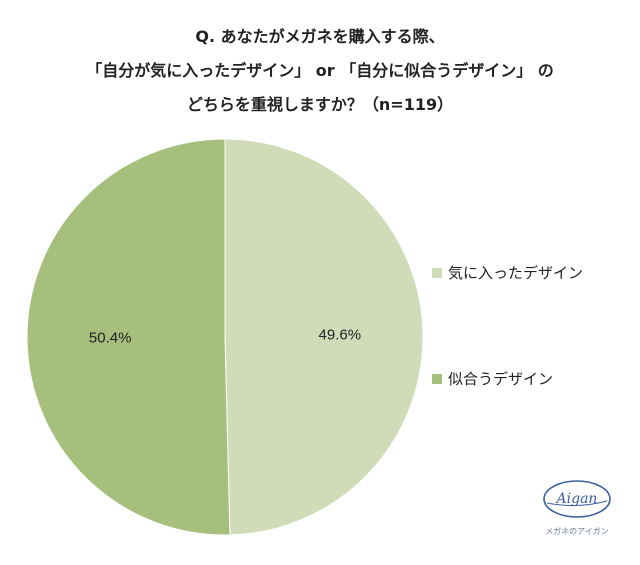 The image size is (640, 565). I want to click on aigan-caption: メガネのアイガン, so click(577, 531).